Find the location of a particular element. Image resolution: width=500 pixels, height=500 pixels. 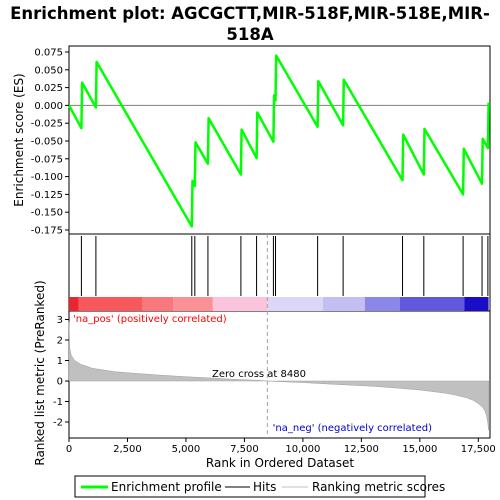

metric-y-axis-ticks: 3 2 1 0 -1 -2 is located at coordinates (61, 372).